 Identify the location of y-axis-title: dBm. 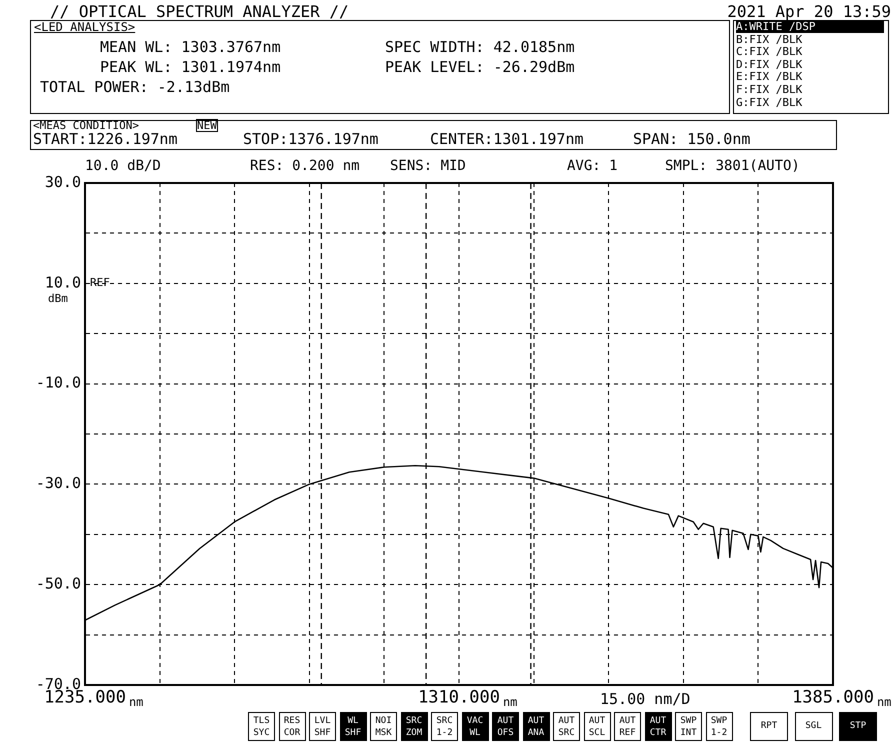
(58, 298).